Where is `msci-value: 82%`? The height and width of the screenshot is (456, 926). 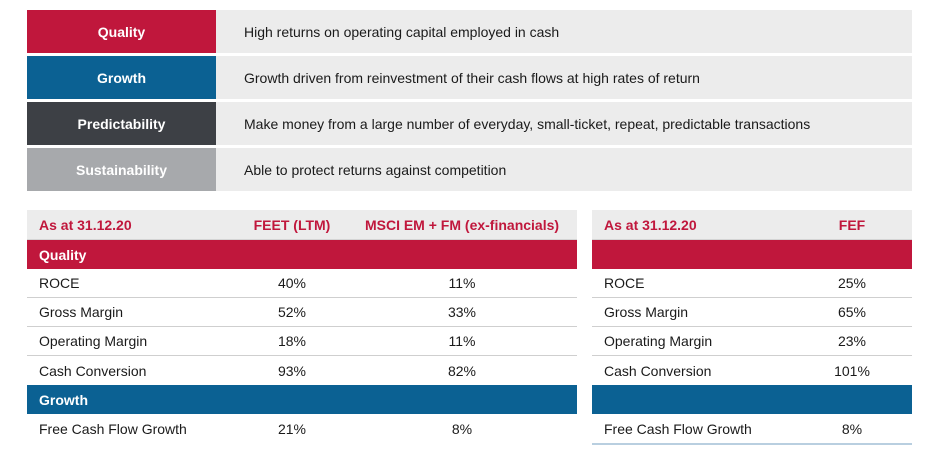 msci-value: 82% is located at coordinates (462, 370).